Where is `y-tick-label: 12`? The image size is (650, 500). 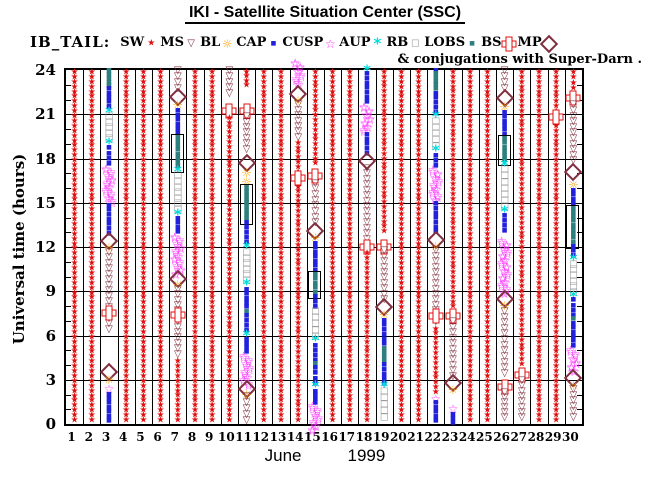
y-tick-label: 12 is located at coordinates (45, 247).